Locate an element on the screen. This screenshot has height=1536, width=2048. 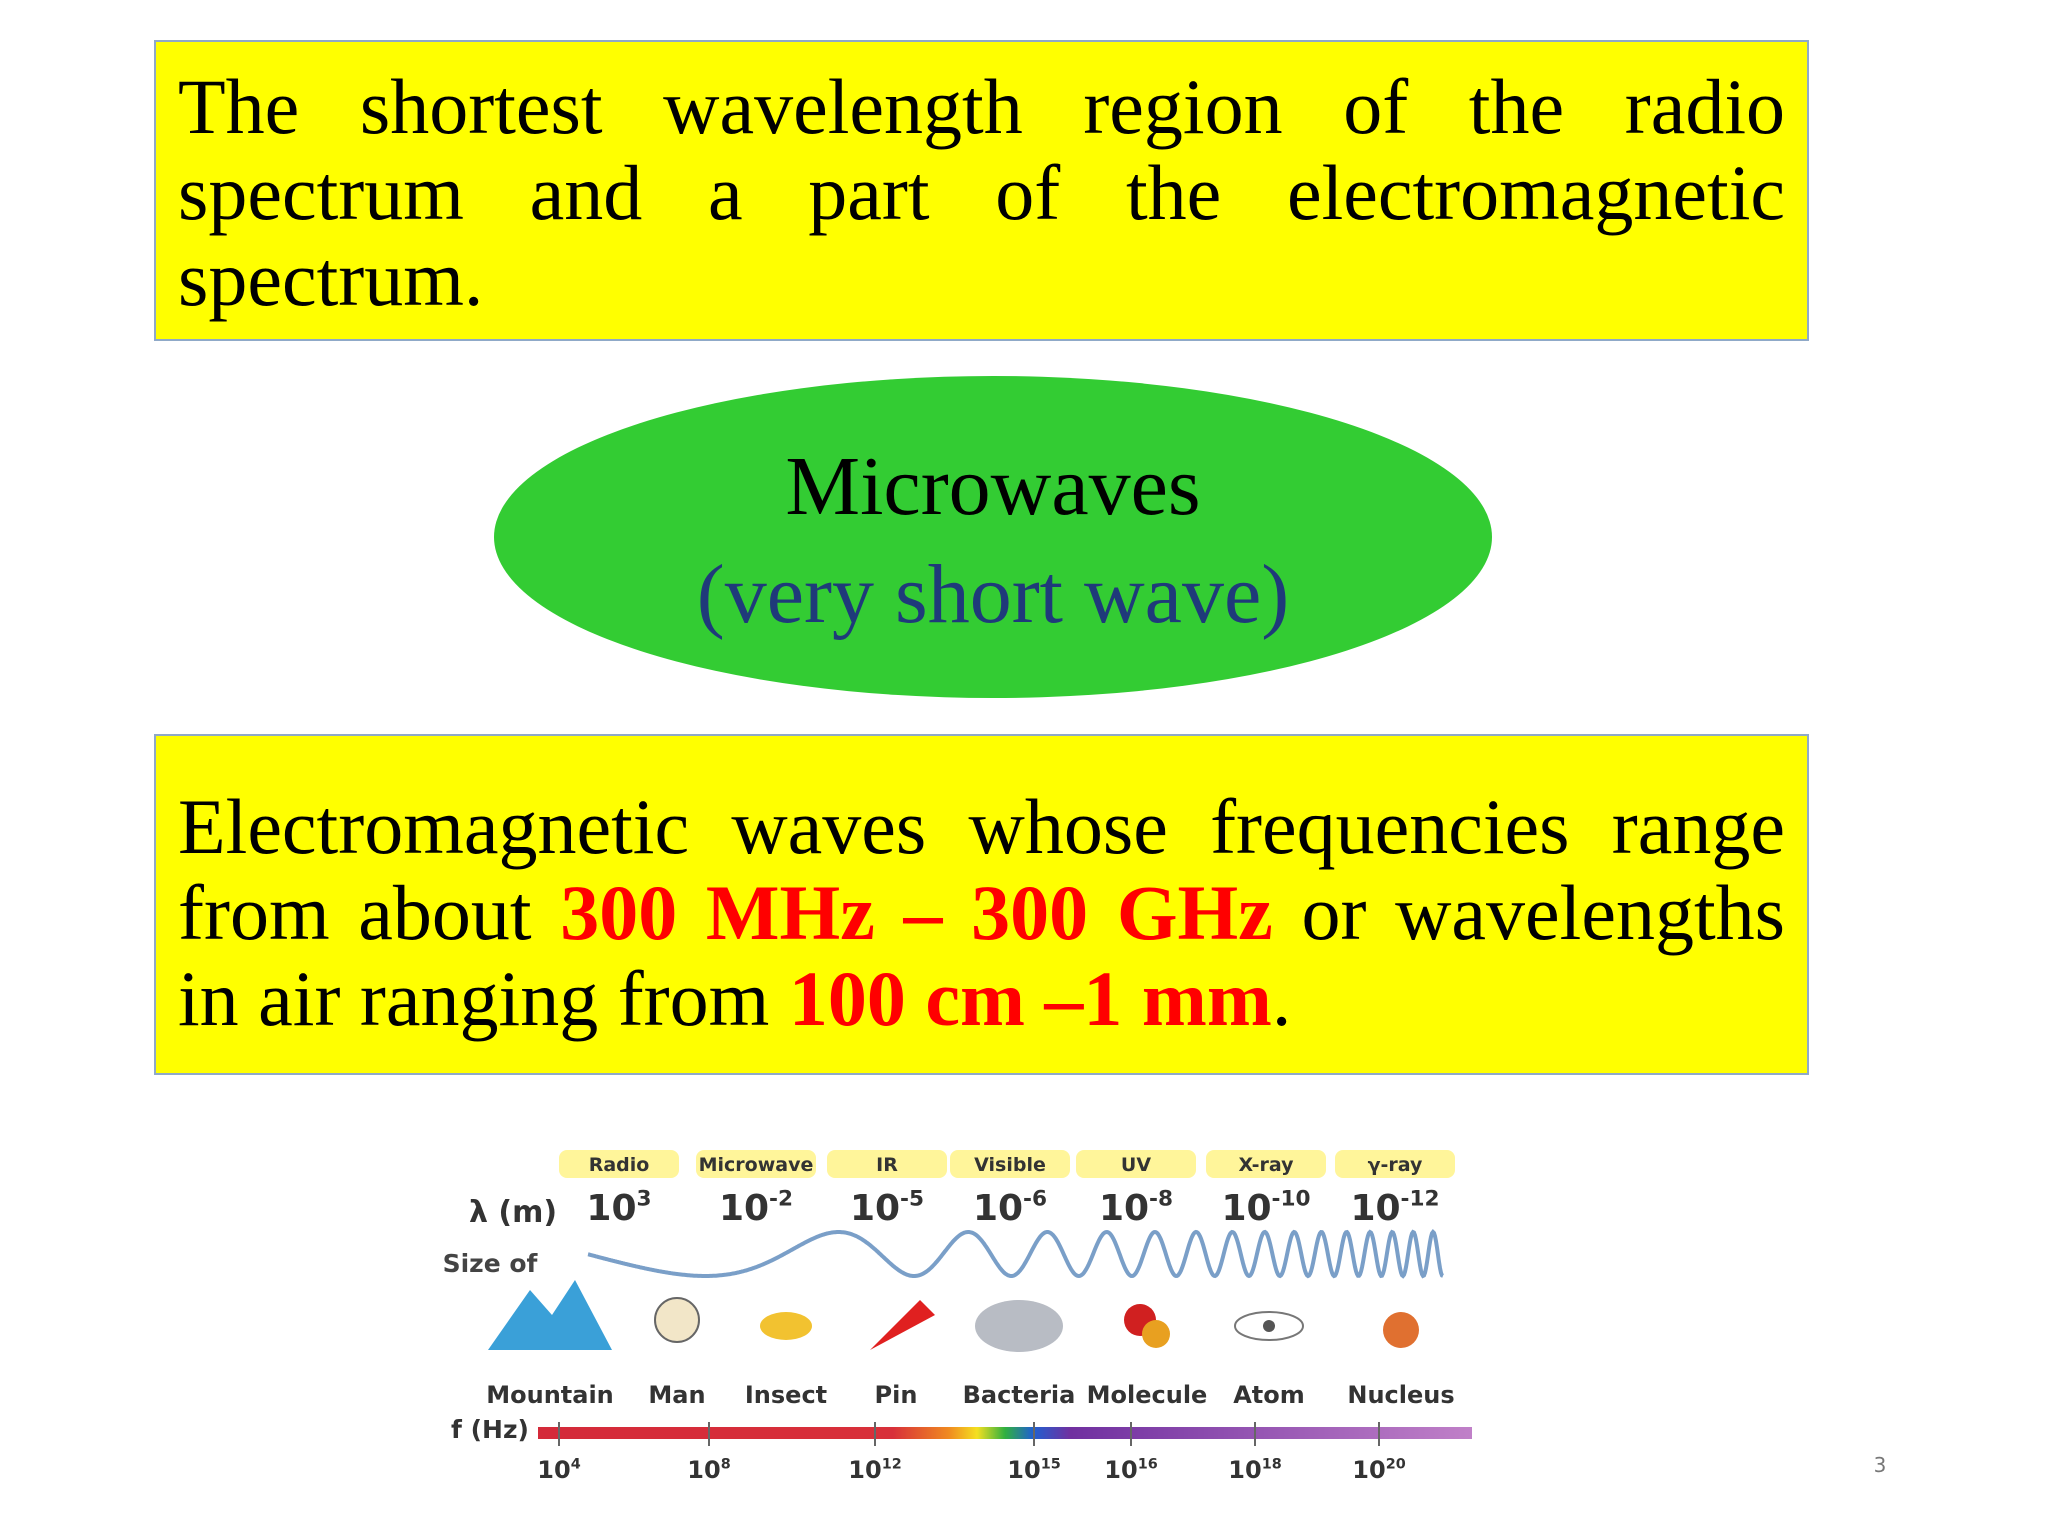
band-label: γ-ray is located at coordinates (1395, 1165).